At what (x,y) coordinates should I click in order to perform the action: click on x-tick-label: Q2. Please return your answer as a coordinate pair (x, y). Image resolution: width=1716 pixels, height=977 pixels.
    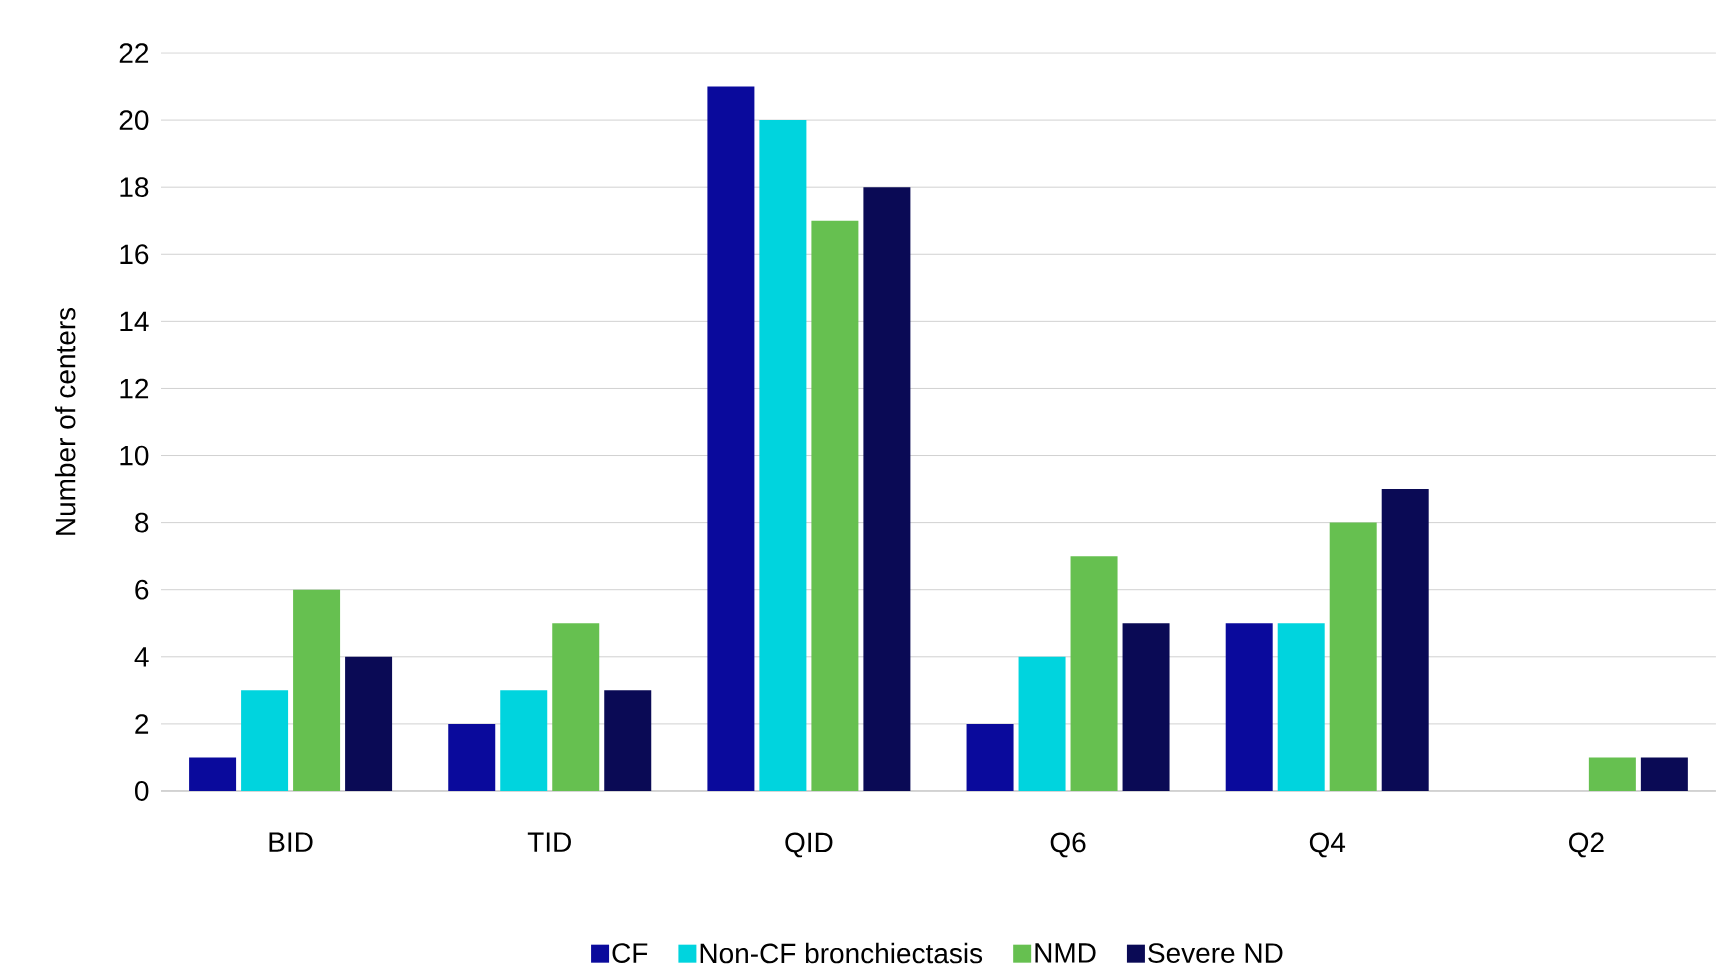
    Looking at the image, I should click on (1586, 845).